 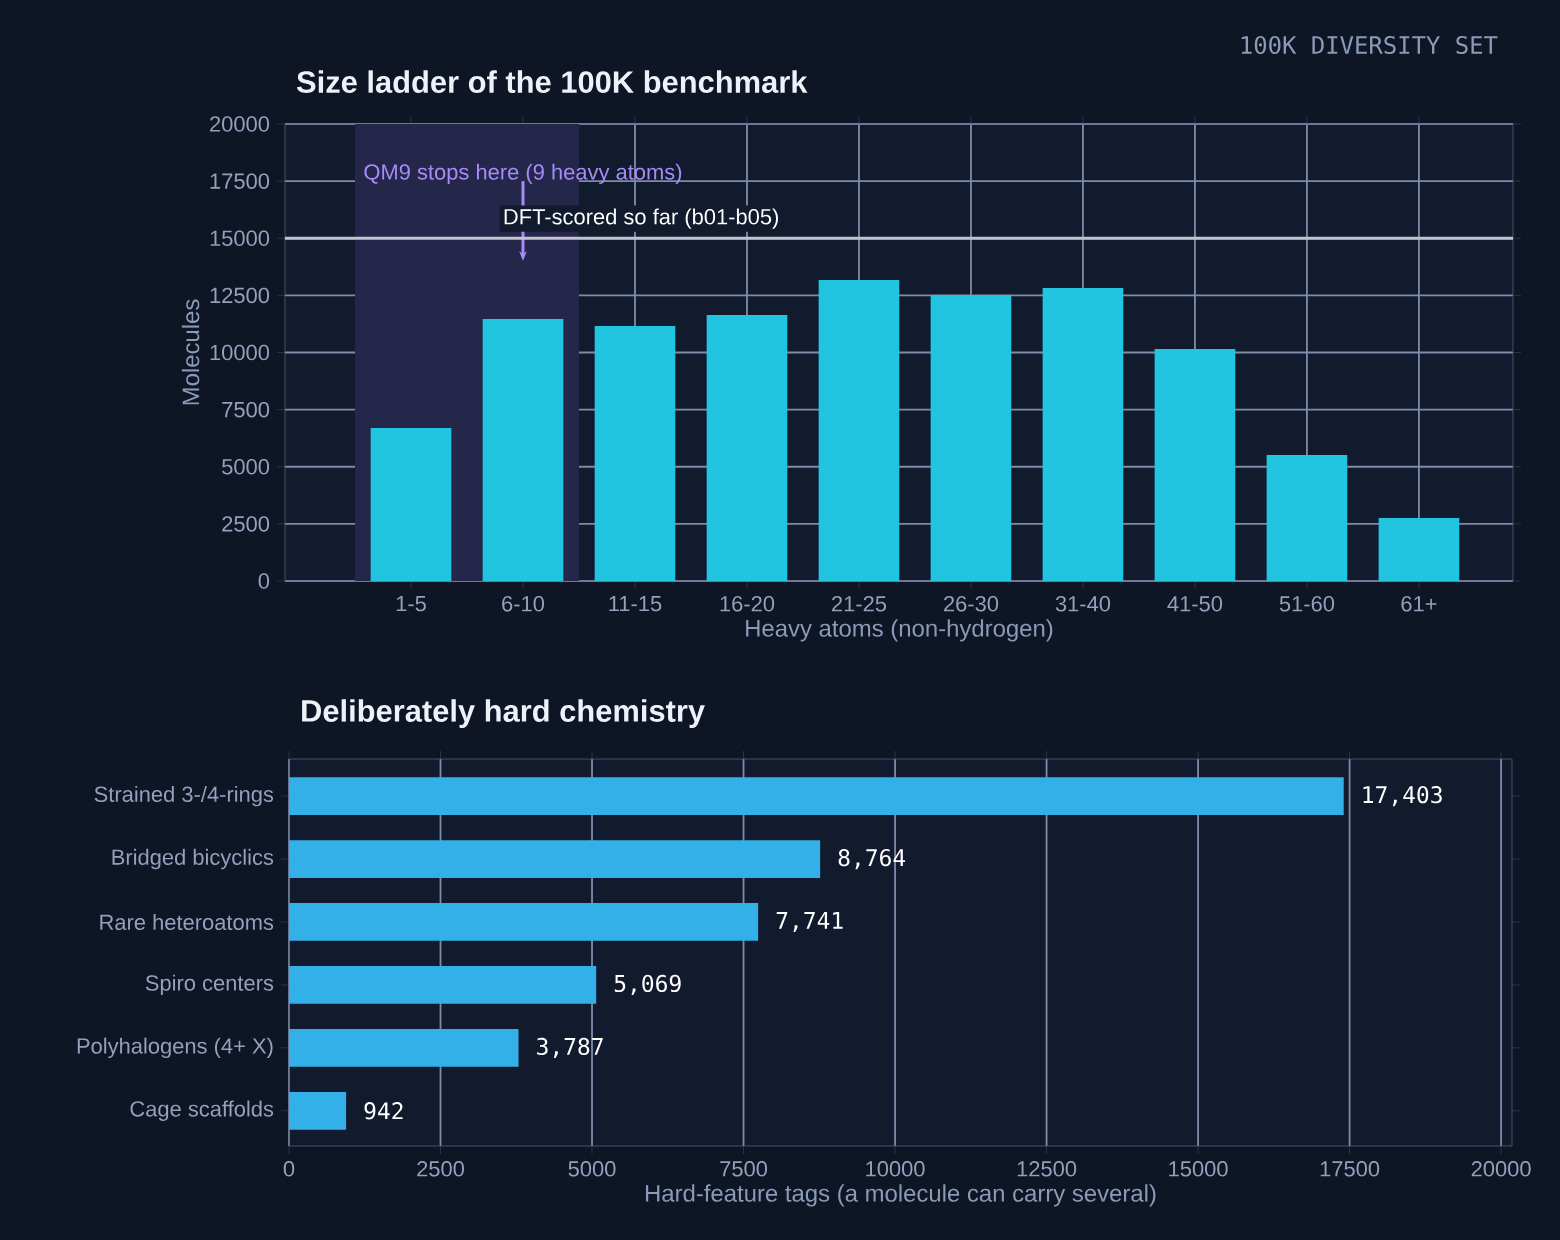 What do you see at coordinates (246, 467) in the screenshot?
I see `y-tick-label: 5000` at bounding box center [246, 467].